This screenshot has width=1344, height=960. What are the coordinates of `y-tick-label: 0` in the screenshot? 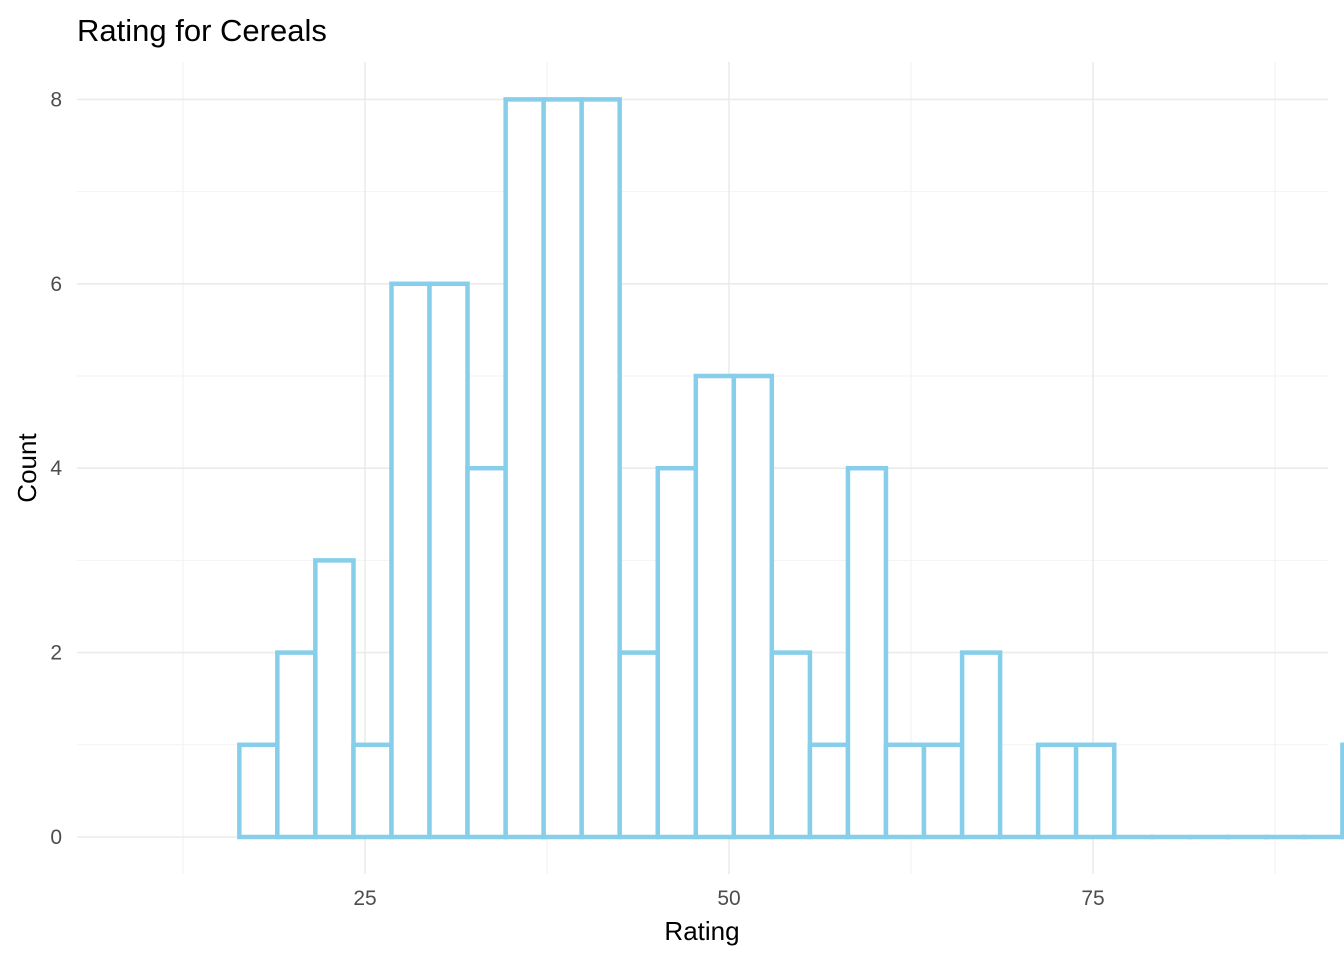 It's located at (56, 837).